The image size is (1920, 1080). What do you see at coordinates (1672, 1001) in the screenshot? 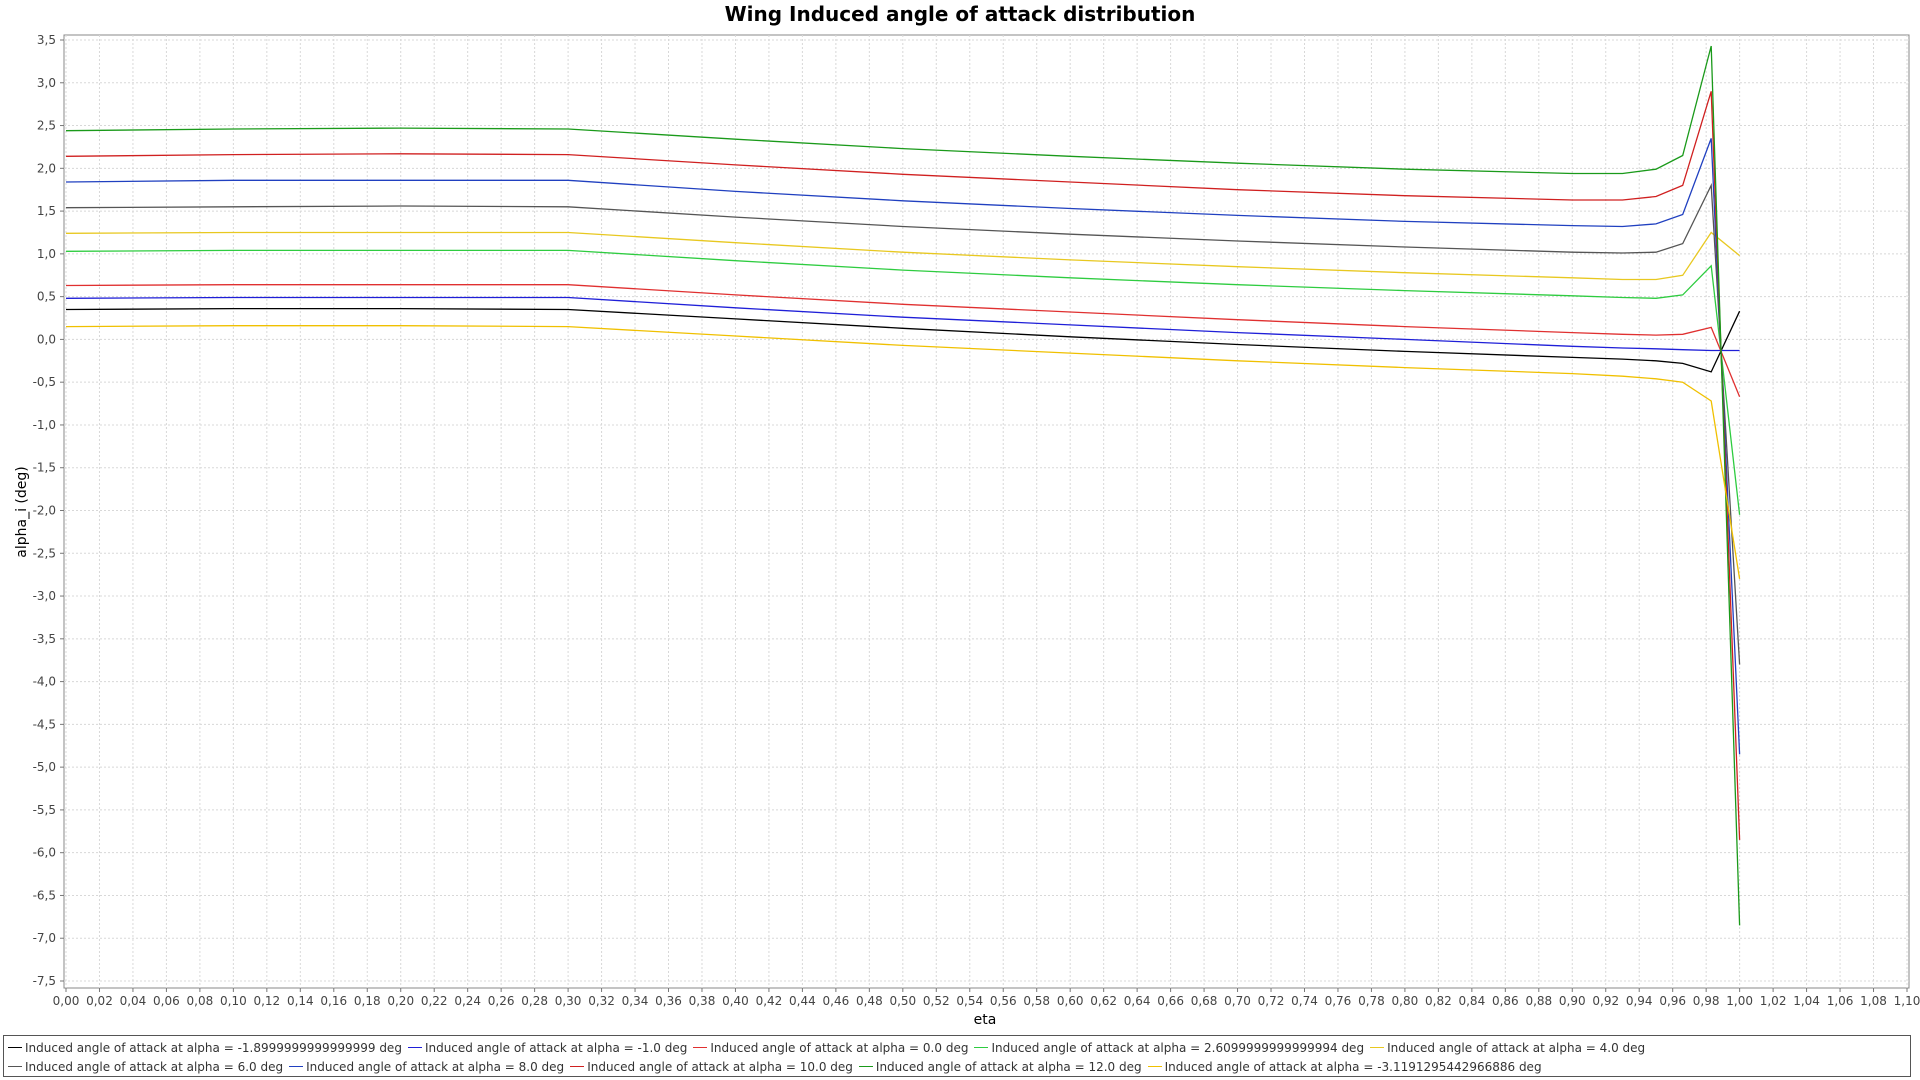
I see `x-tick-label: 0,96` at bounding box center [1672, 1001].